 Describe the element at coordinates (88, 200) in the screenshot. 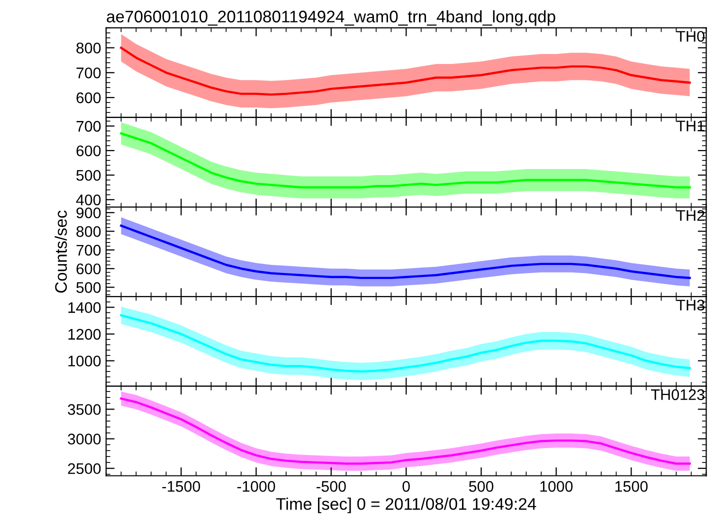

I see `y-tick-label: 400` at that location.